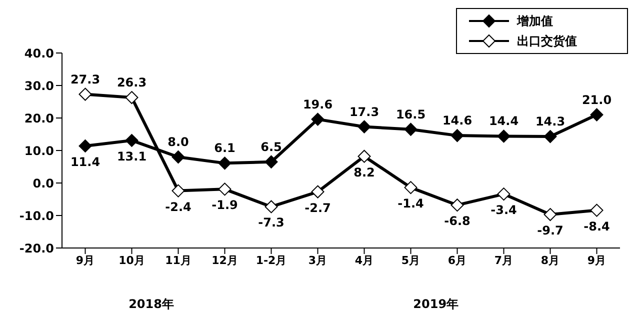 The height and width of the screenshot is (328, 640). I want to click on data-label: -2.4, so click(178, 207).